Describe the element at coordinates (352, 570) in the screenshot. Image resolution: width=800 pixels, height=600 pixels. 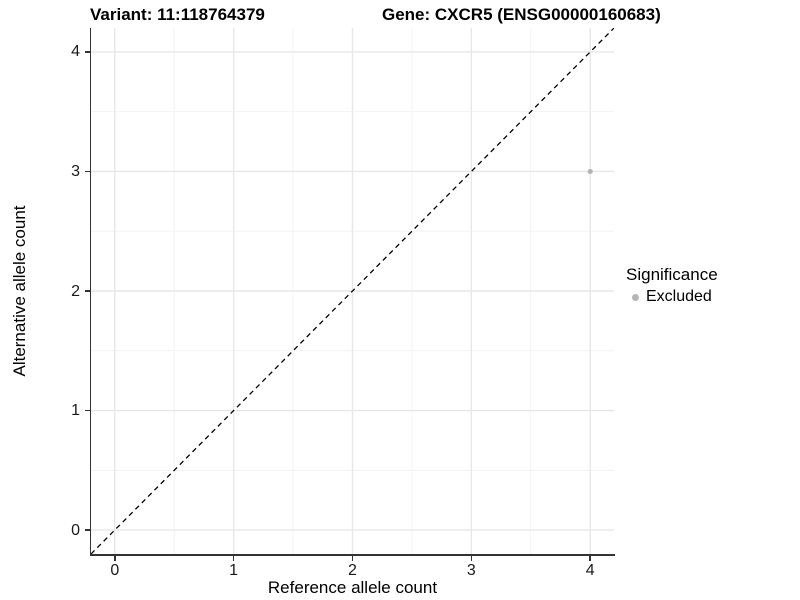
I see `x-tick-label: 2` at that location.